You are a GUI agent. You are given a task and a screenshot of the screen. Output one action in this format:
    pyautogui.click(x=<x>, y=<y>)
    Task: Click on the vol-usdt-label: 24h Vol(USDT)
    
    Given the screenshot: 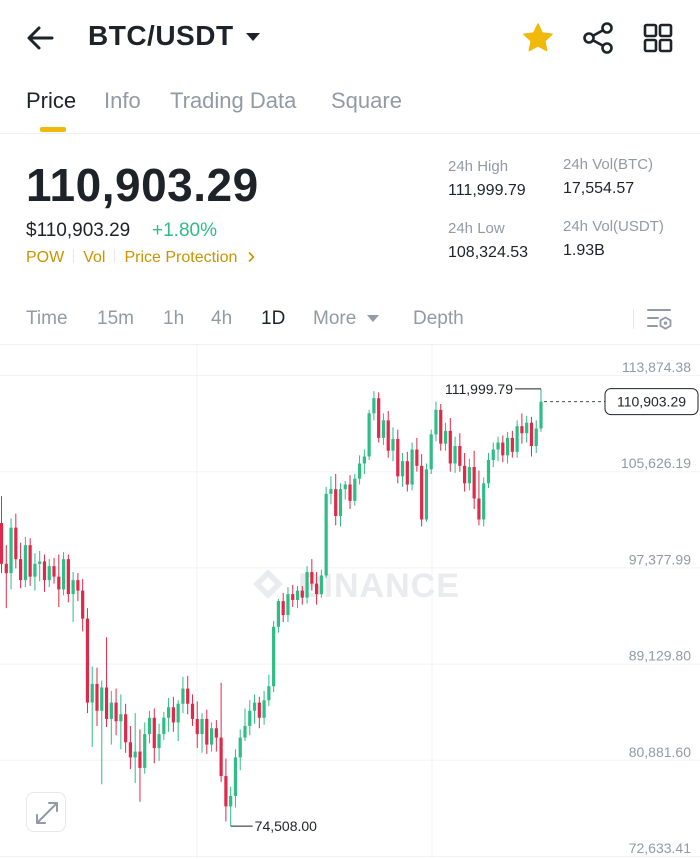 What is the action you would take?
    pyautogui.click(x=613, y=226)
    